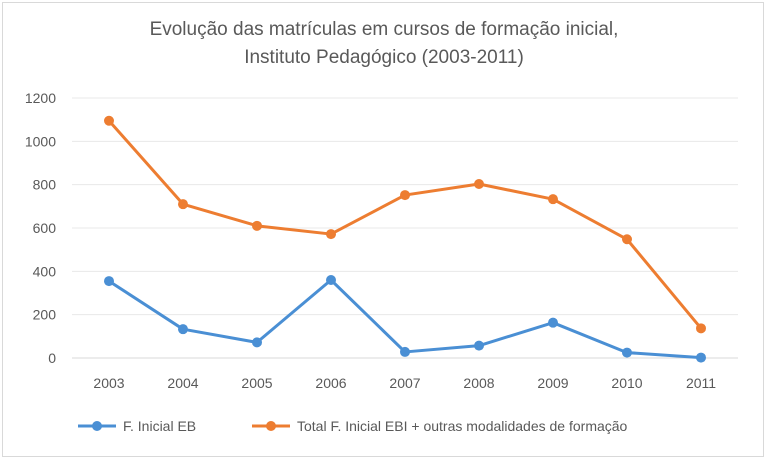  I want to click on chart-title-line-2: Instituto Pedagógico (2003-2011), so click(384, 57).